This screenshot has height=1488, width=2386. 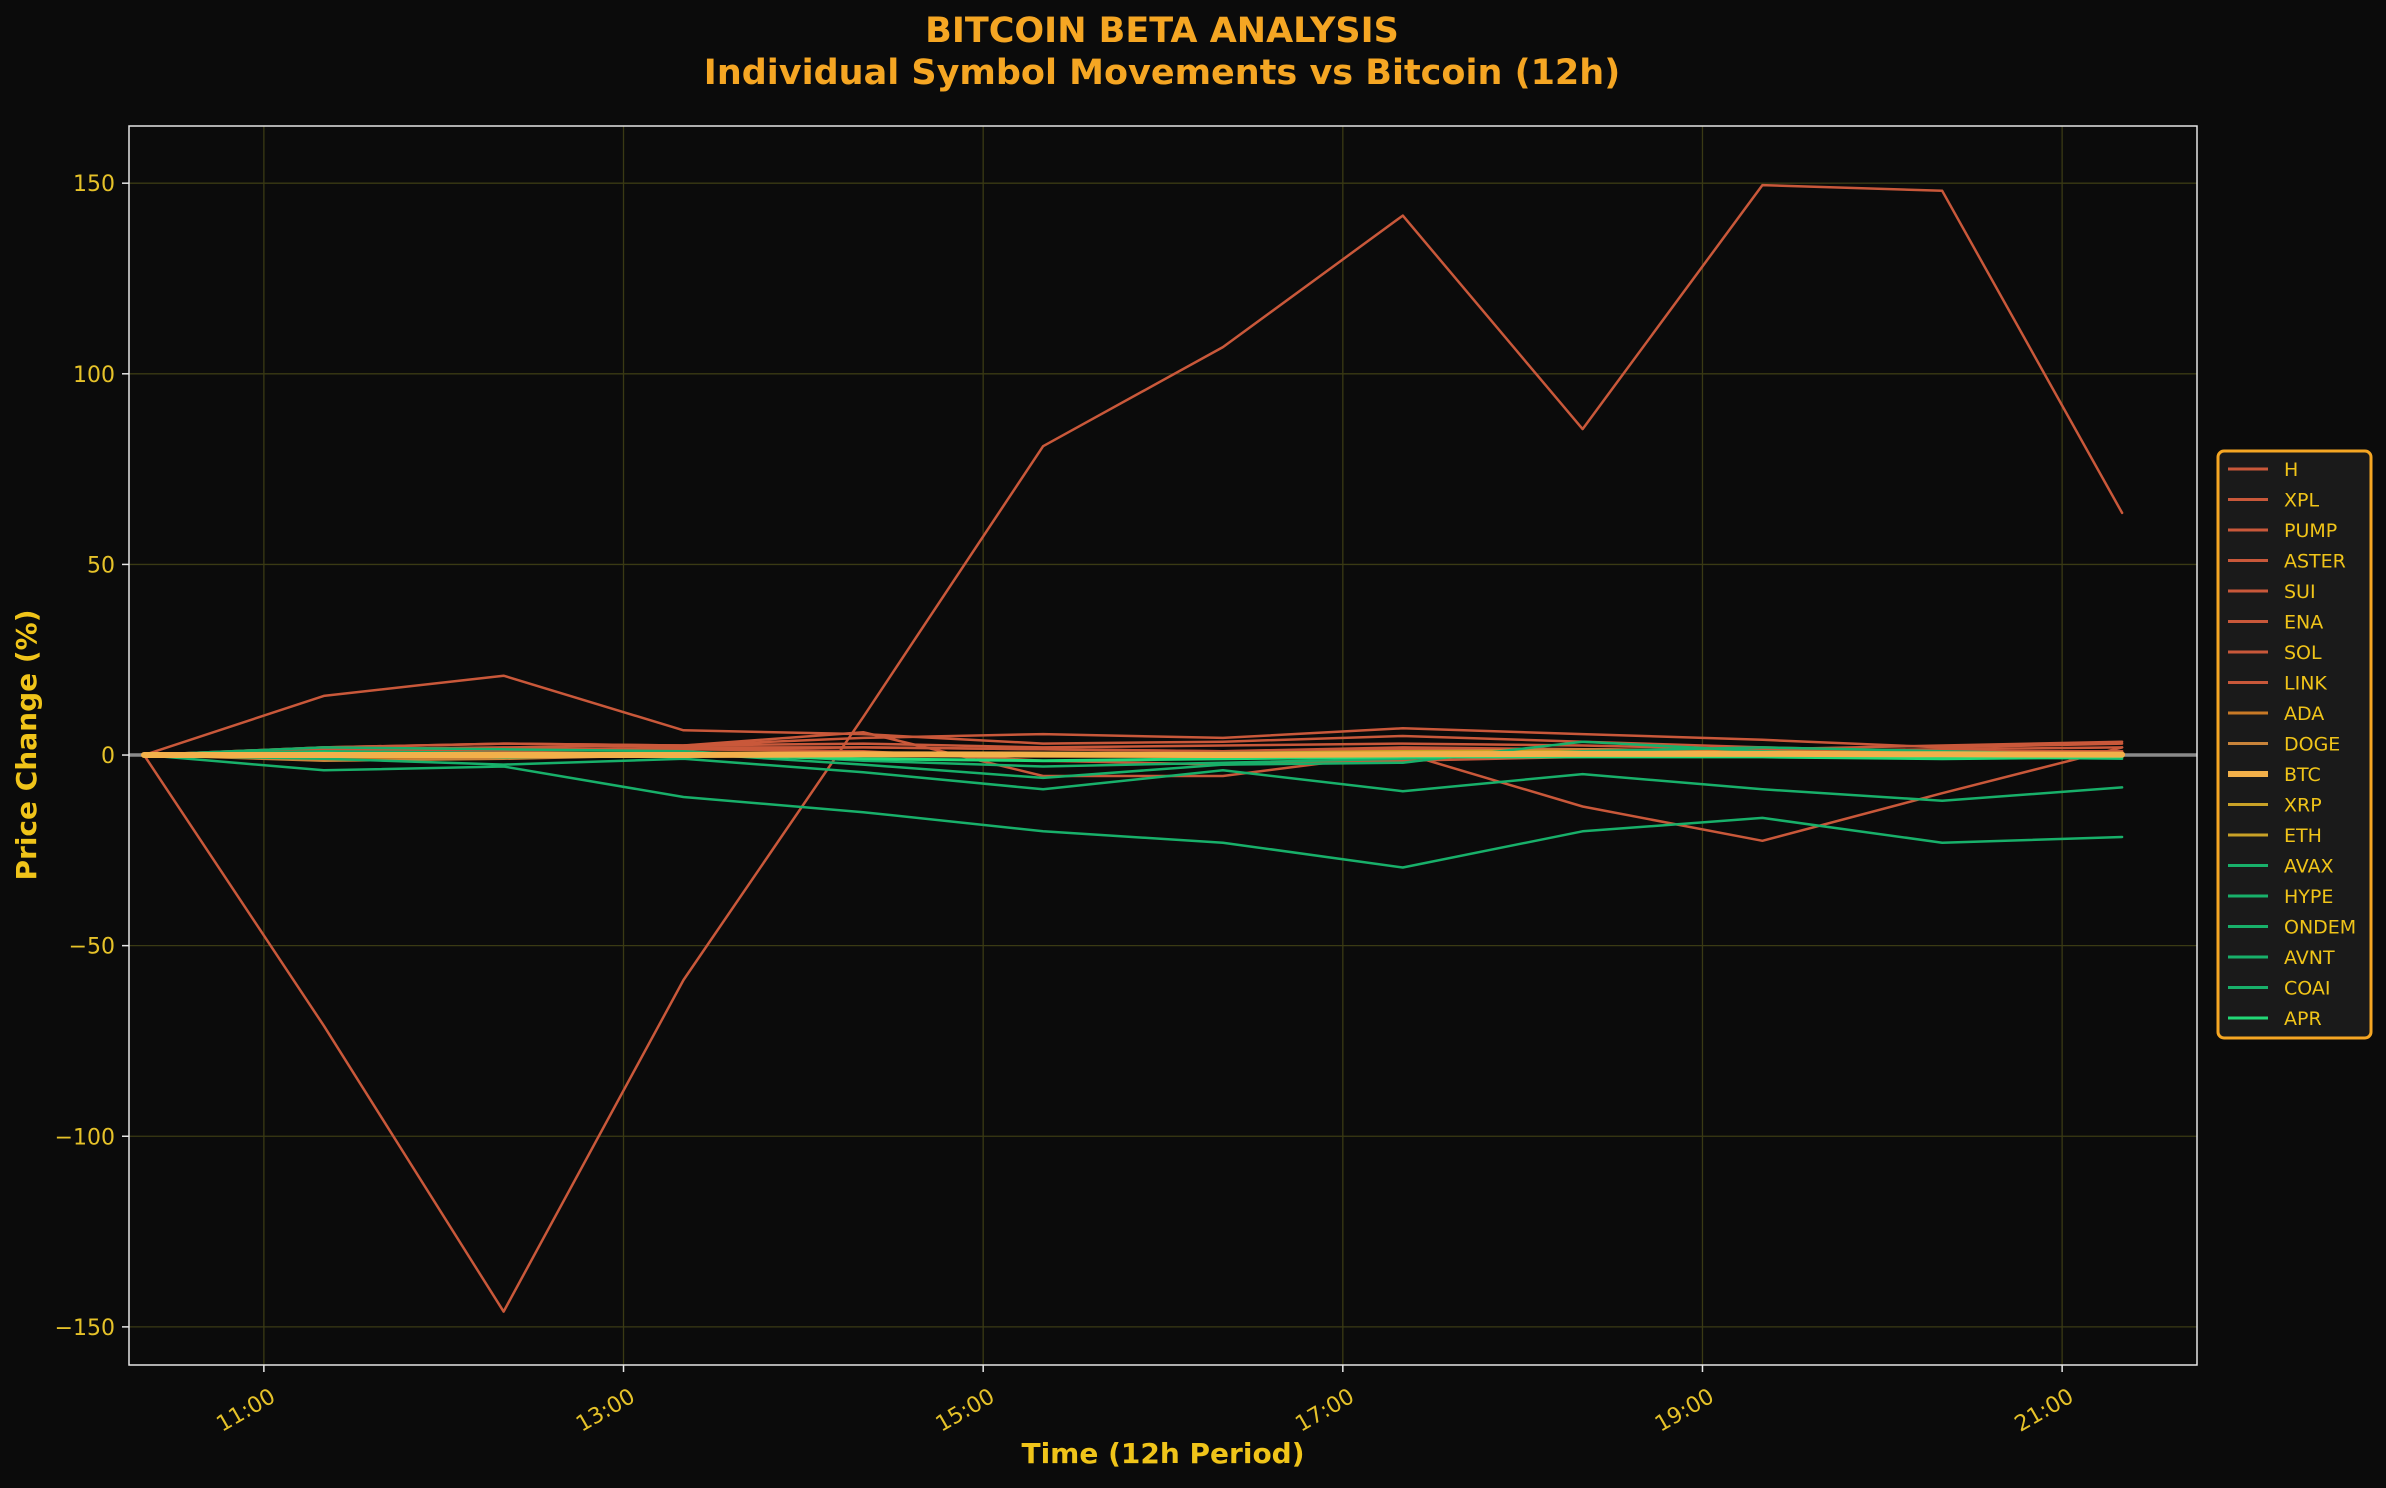 I want to click on legend-label-coai: COAI, so click(x=2307, y=989).